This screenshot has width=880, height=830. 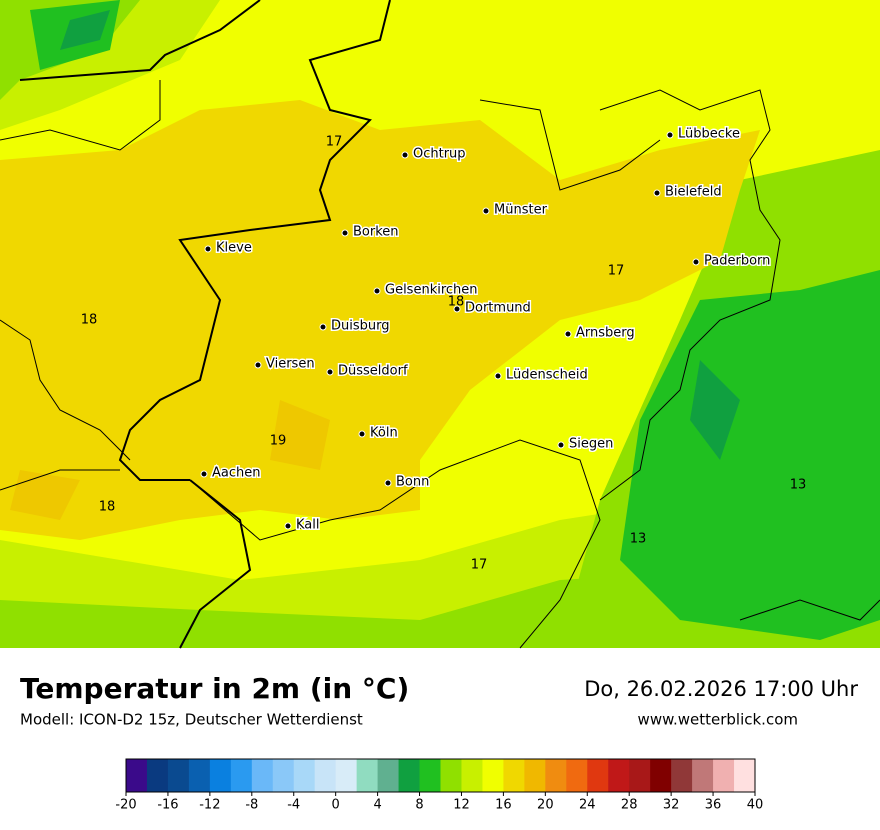 I want to click on city-label: Lüdenscheid, so click(x=547, y=375).